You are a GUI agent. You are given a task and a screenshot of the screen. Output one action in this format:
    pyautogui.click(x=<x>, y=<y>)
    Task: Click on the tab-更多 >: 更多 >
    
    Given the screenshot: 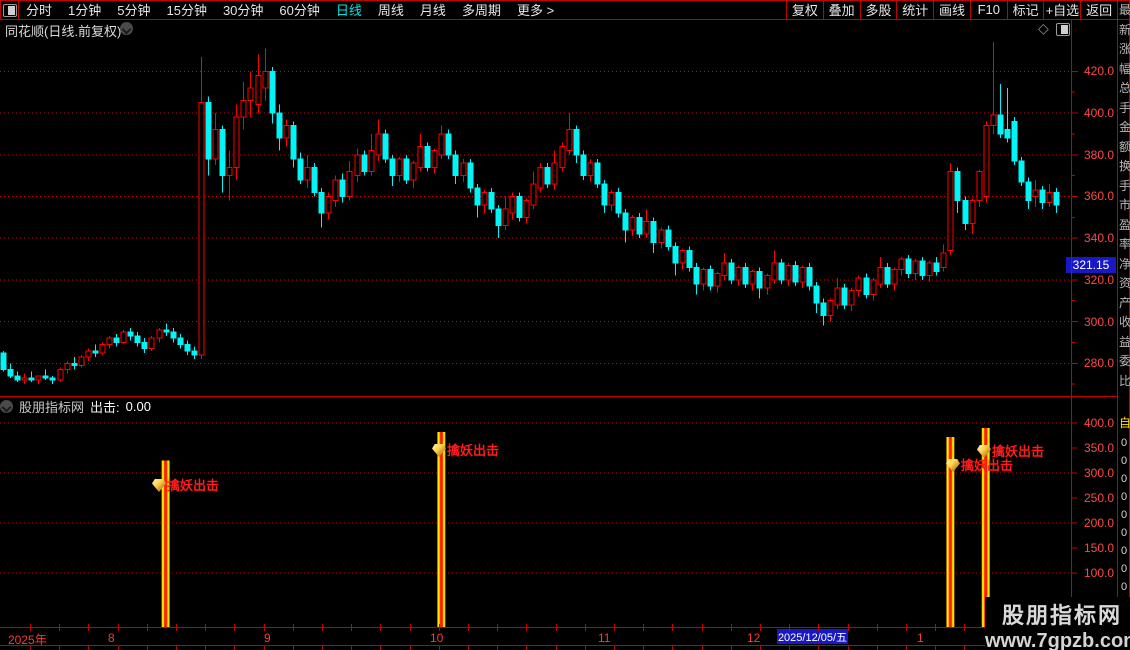 What is the action you would take?
    pyautogui.click(x=535, y=10)
    